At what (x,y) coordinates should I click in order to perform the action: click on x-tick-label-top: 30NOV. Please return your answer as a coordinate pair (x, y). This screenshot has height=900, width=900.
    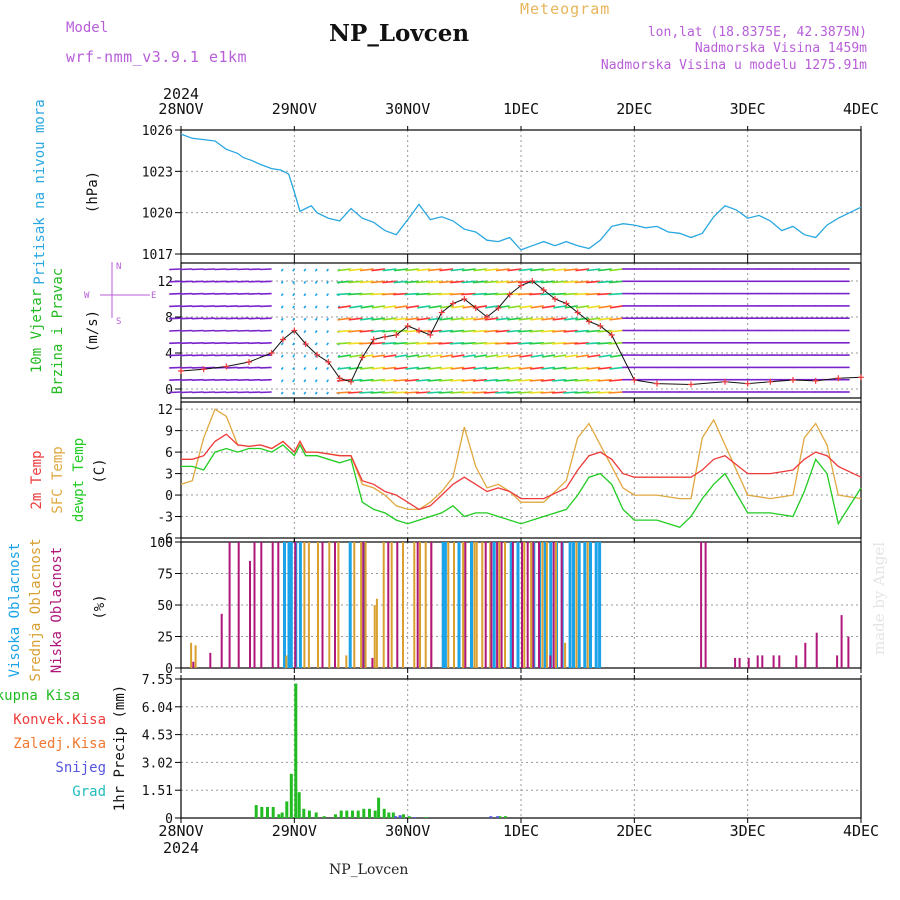
    Looking at the image, I should click on (407, 109).